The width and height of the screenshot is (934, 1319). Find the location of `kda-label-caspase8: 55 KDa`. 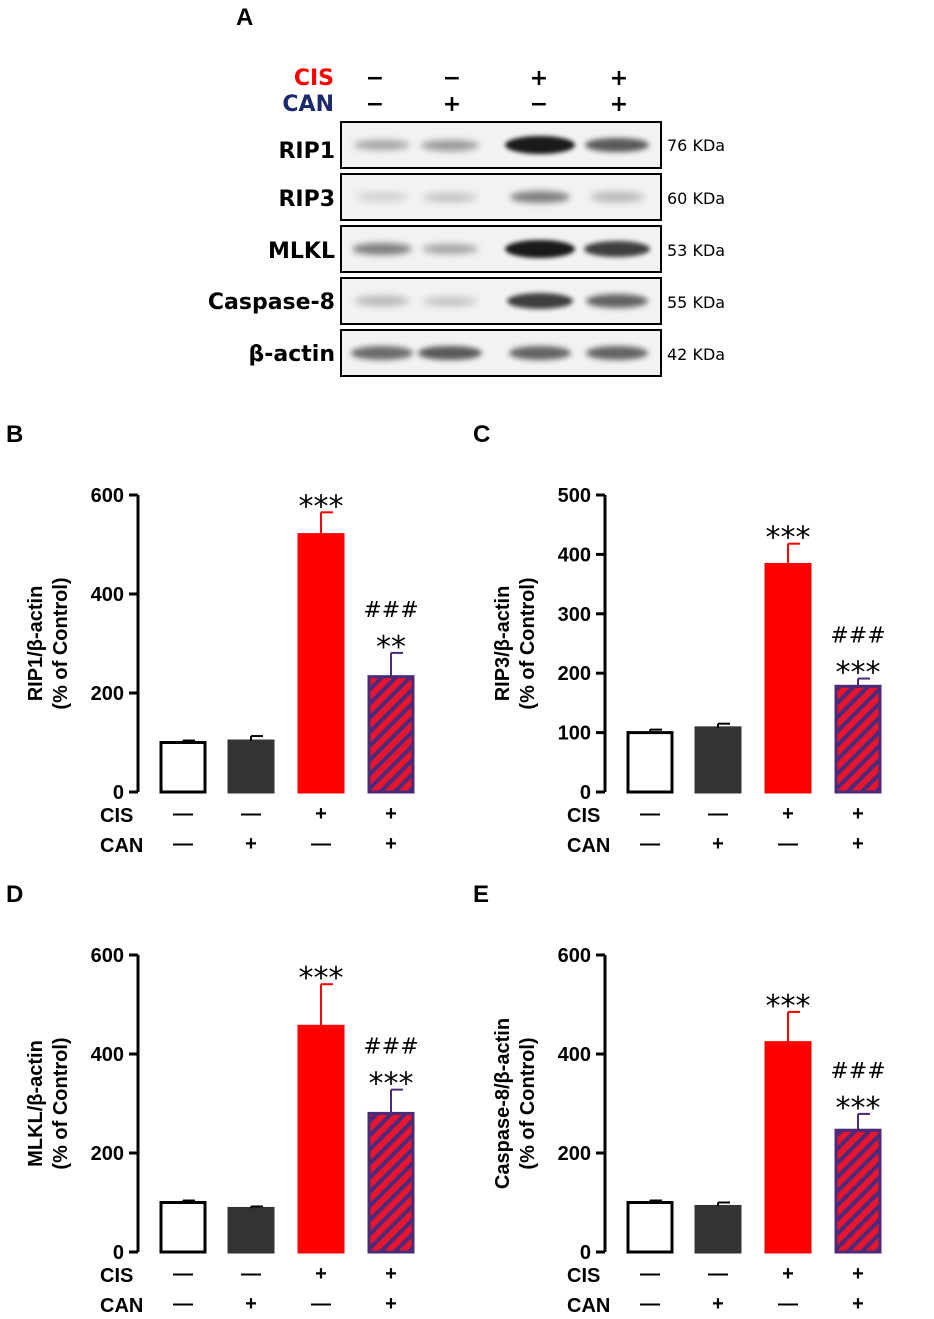

kda-label-caspase8: 55 KDa is located at coordinates (696, 302).